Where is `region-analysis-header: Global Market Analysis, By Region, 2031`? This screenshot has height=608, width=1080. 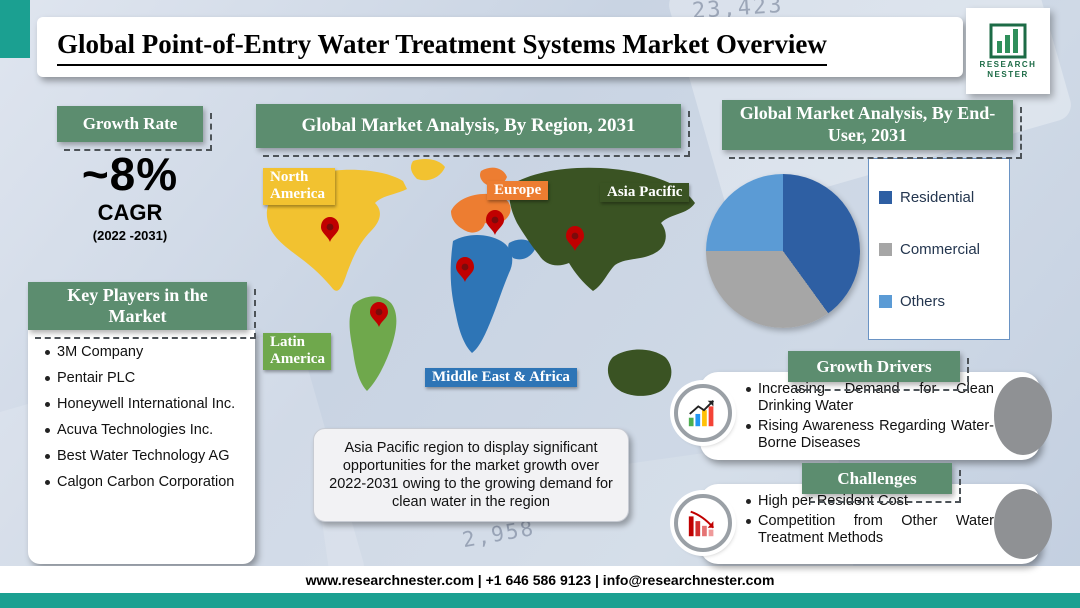
region-analysis-header: Global Market Analysis, By Region, 2031 is located at coordinates (473, 130).